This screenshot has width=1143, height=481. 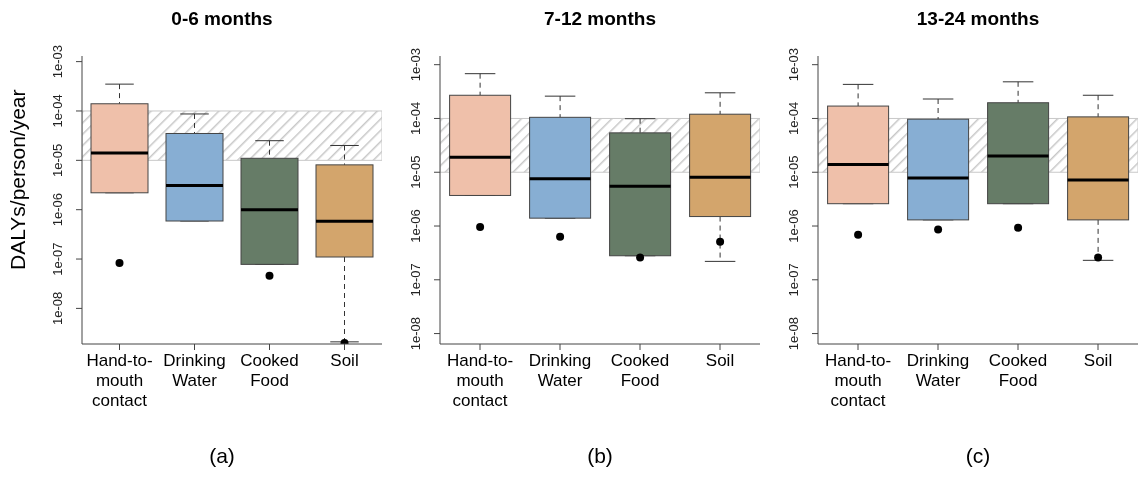 What do you see at coordinates (222, 19) in the screenshot?
I see `chart-title: 0-6 months` at bounding box center [222, 19].